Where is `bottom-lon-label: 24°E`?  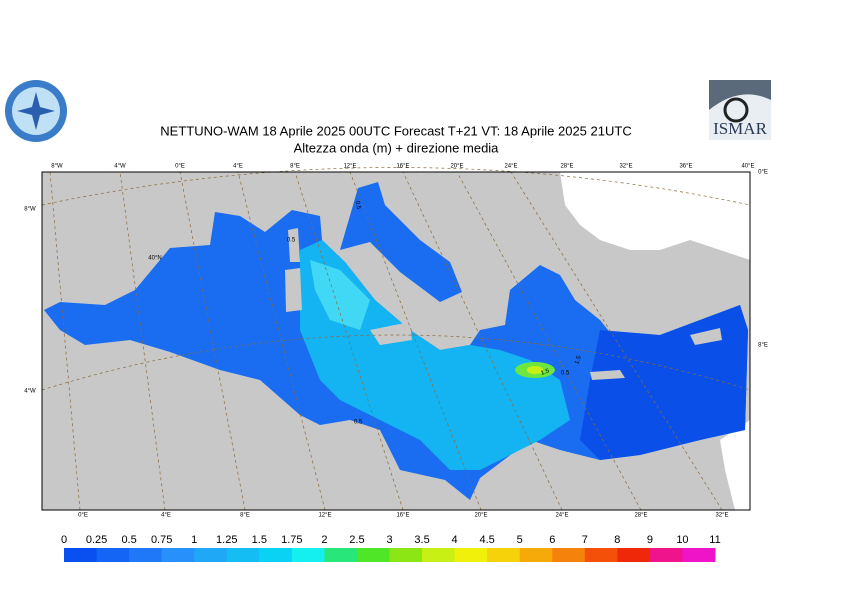
bottom-lon-label: 24°E is located at coordinates (561, 516).